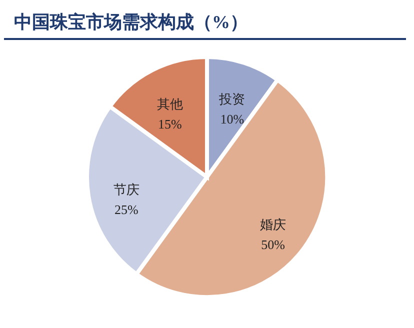 This screenshot has height=328, width=414. I want to click on slice-label: 节庆, so click(126, 189).